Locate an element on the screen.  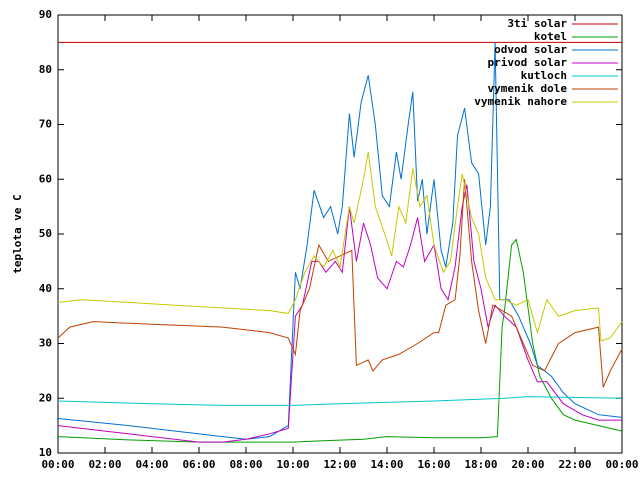
x-tick-label: 10:00 is located at coordinates (292, 464).